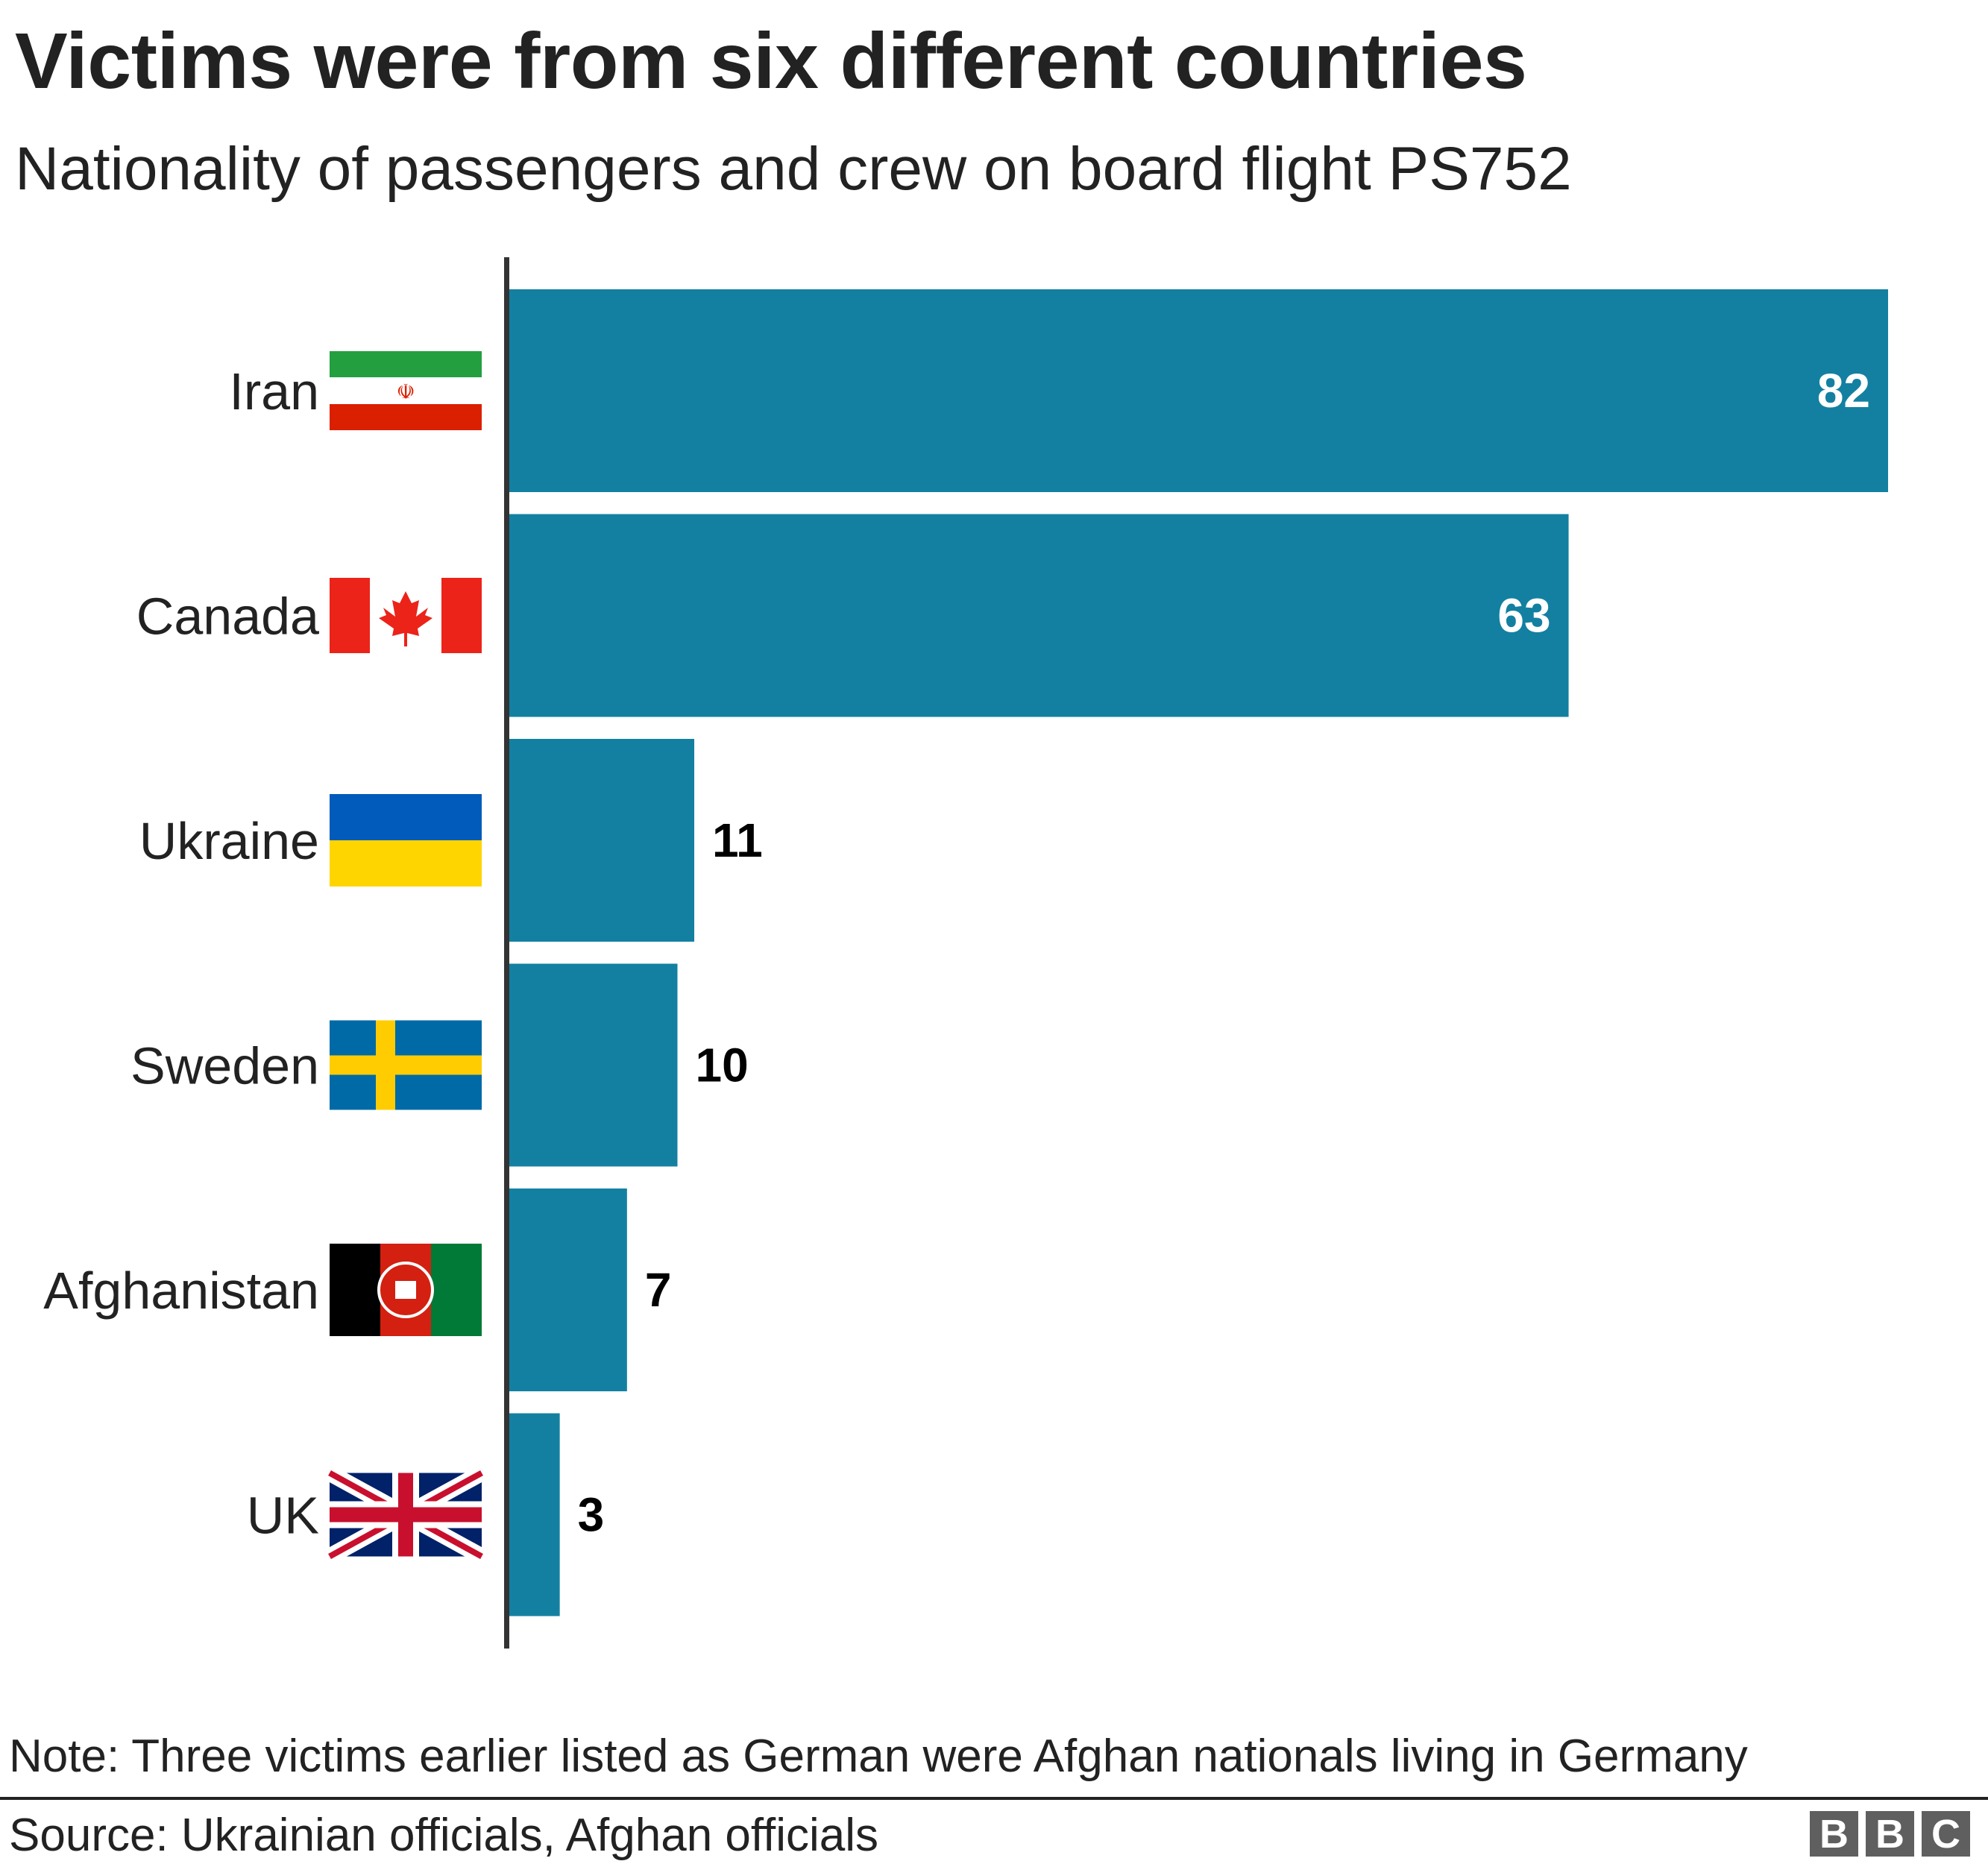  Describe the element at coordinates (568, 1289) in the screenshot. I see `bar-afghanistan` at that location.